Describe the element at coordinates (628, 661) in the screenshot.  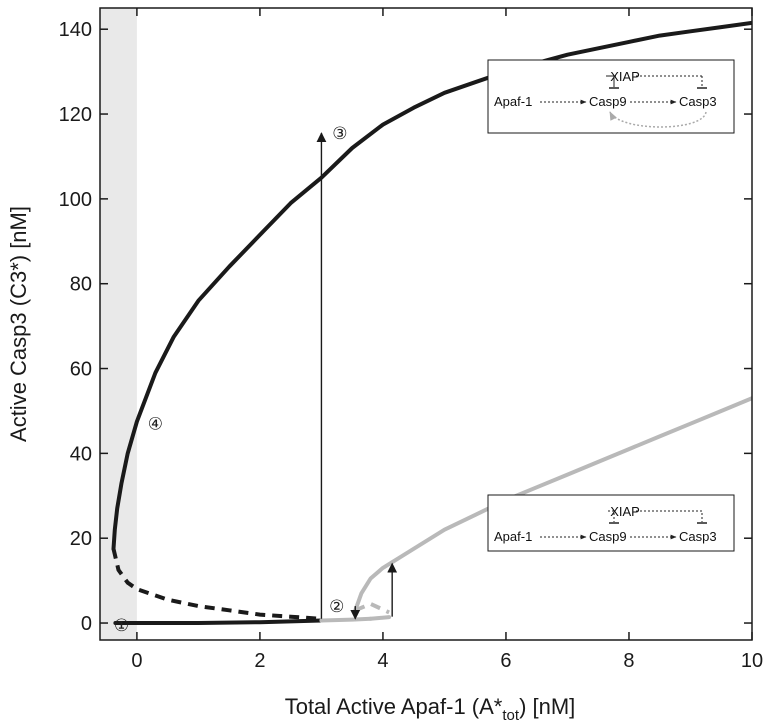
I see `x-tick-label: 8` at that location.